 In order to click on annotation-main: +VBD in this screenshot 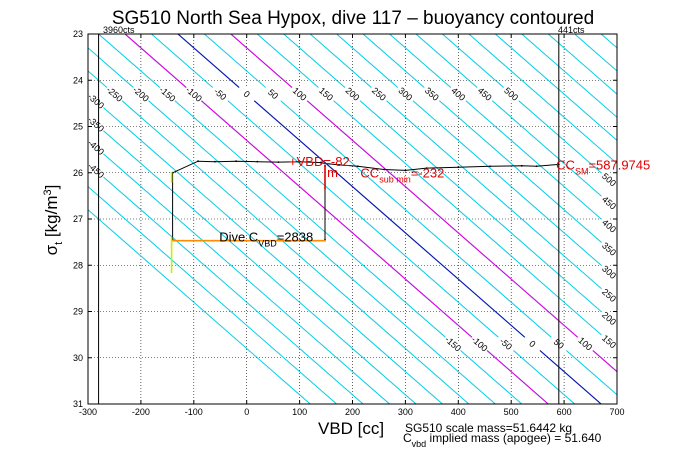, I will do `click(306, 161)`.